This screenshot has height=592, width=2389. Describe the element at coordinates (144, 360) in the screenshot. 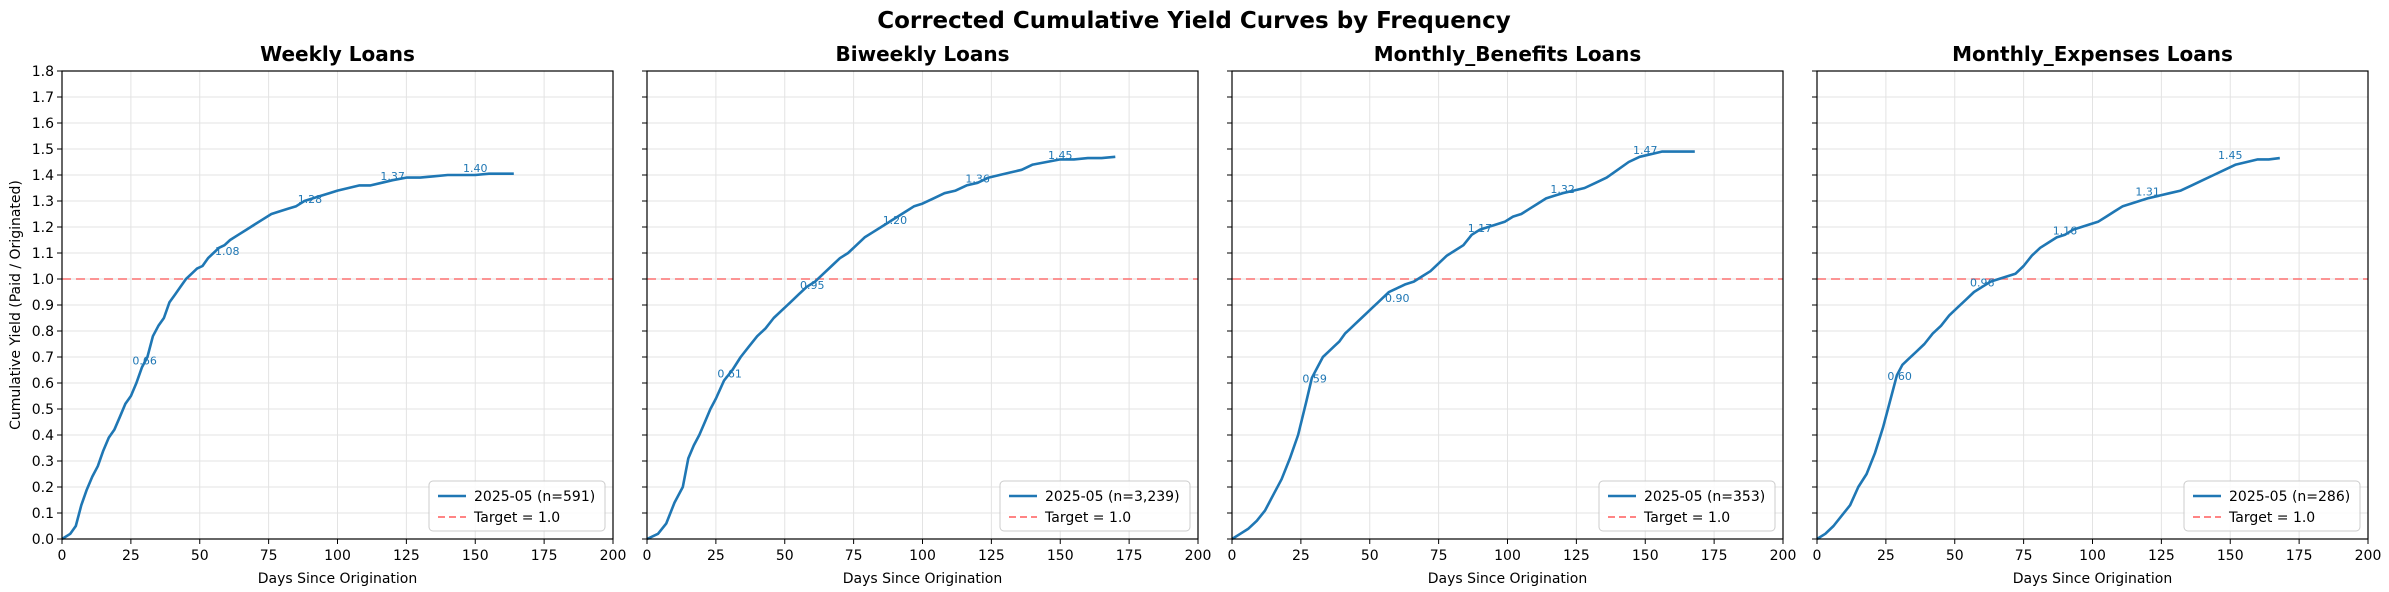

I see `data-label: 0.66` at that location.